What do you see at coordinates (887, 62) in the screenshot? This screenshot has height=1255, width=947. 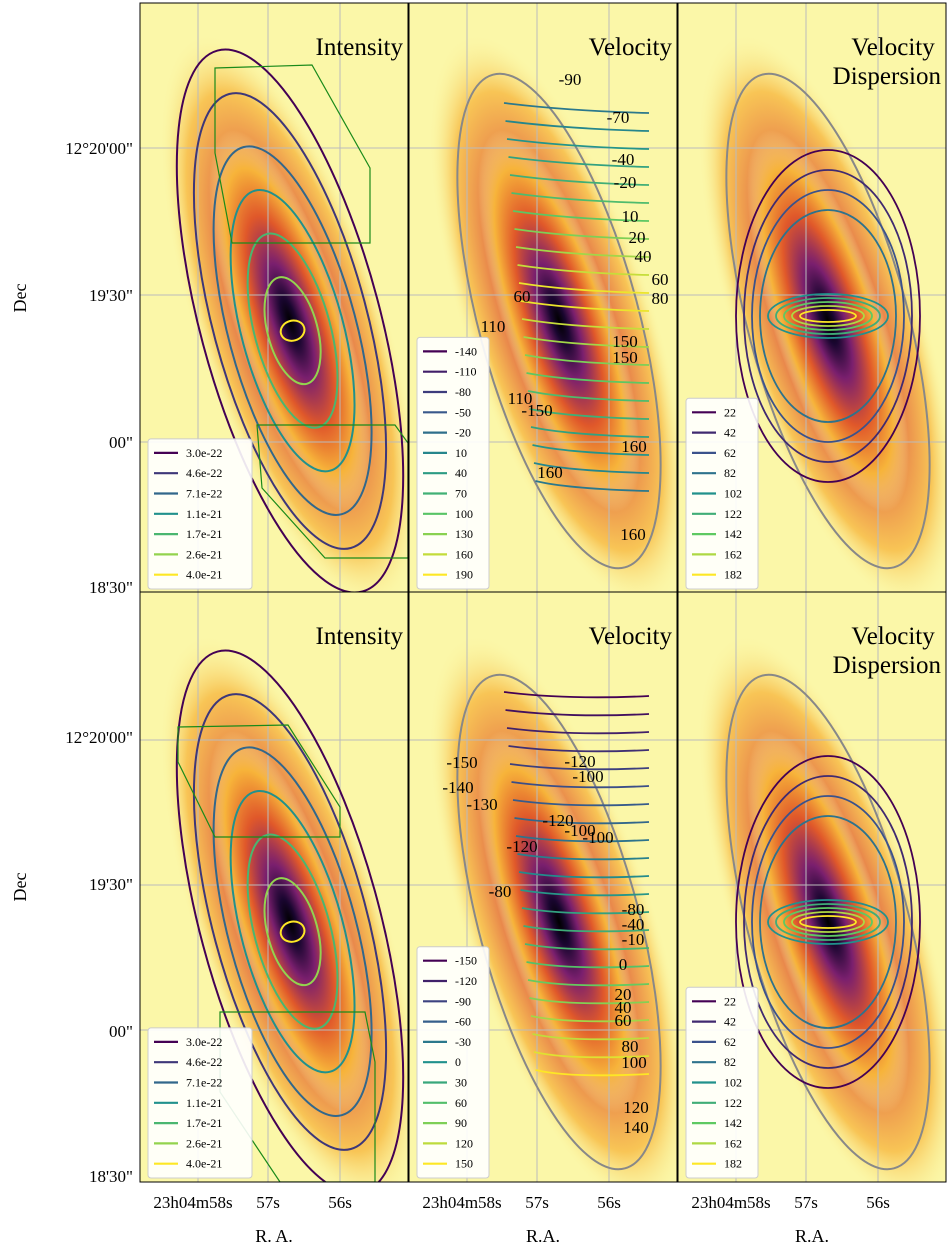 I see `panel-title: Velocity Dispersion` at bounding box center [887, 62].